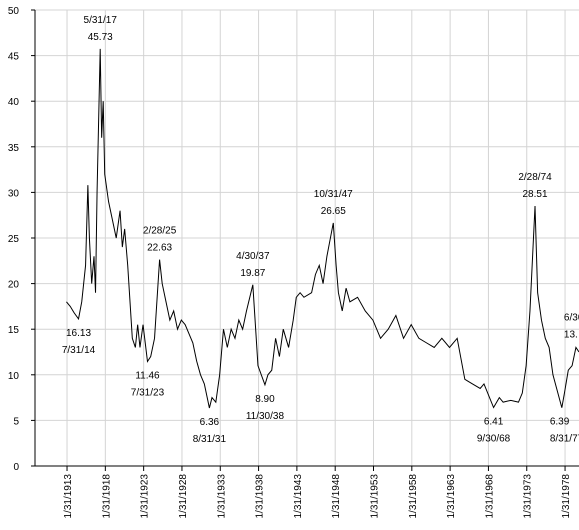 The width and height of the screenshot is (579, 530). I want to click on x-tick-label: 1/31/1943, so click(298, 496).